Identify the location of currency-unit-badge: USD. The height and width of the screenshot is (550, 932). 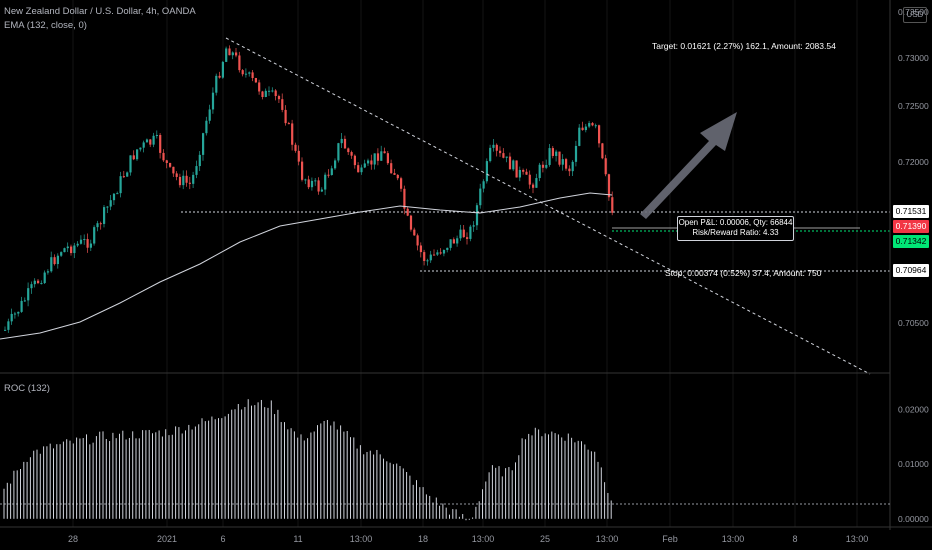
(915, 15).